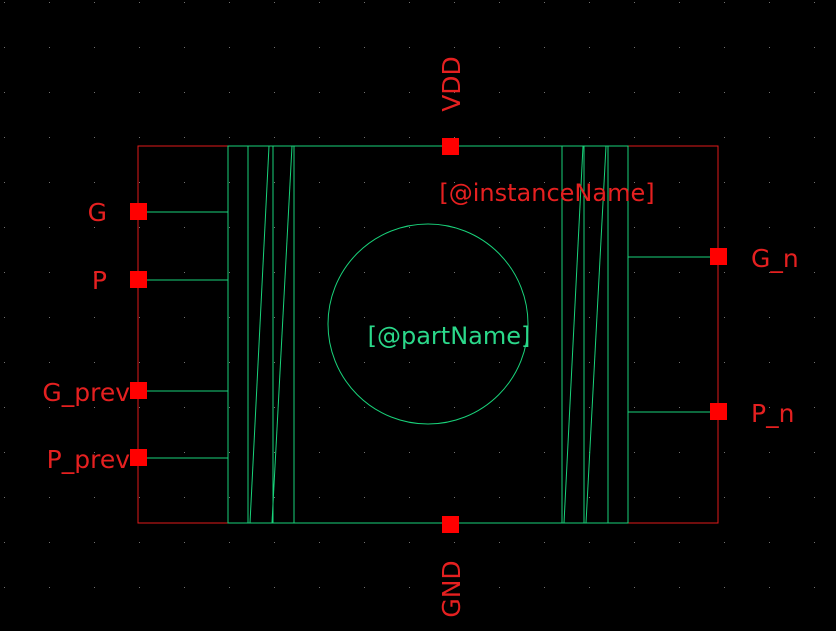  What do you see at coordinates (449, 336) in the screenshot?
I see `part-name-label: [@partName]` at bounding box center [449, 336].